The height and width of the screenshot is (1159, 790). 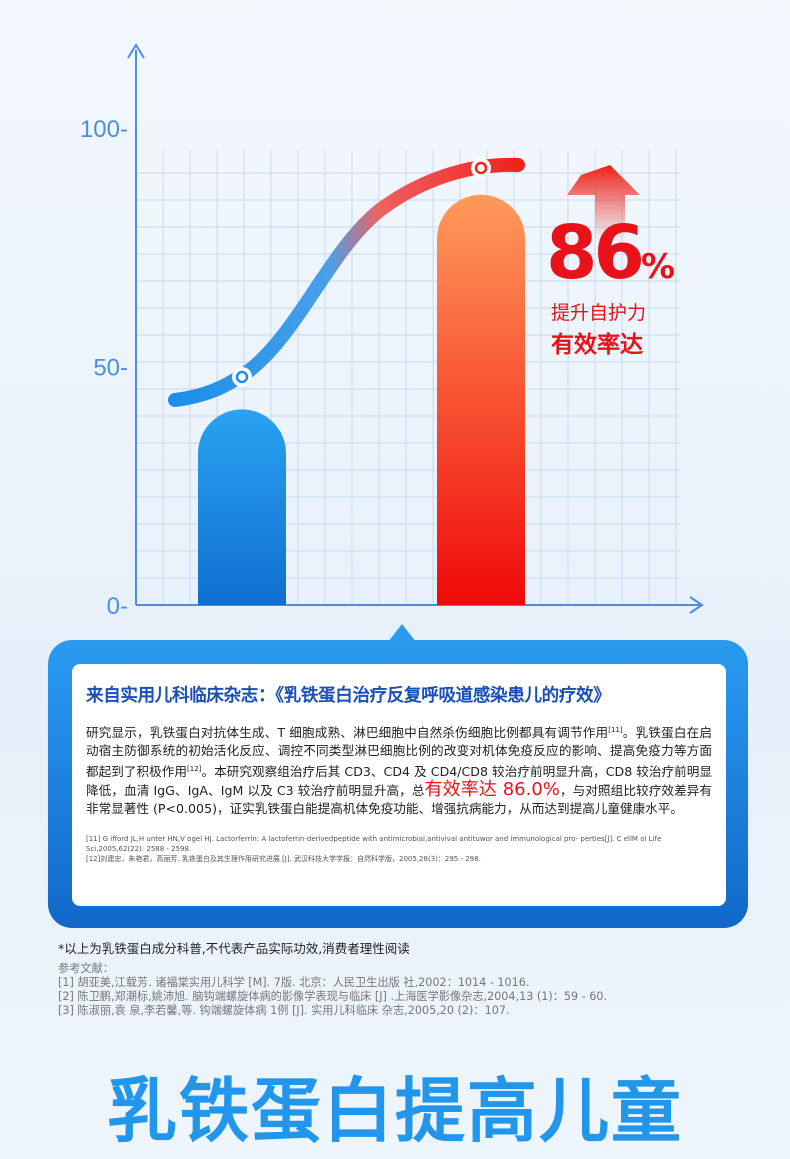 What do you see at coordinates (136, 51) in the screenshot?
I see `y-axis-arrow` at bounding box center [136, 51].